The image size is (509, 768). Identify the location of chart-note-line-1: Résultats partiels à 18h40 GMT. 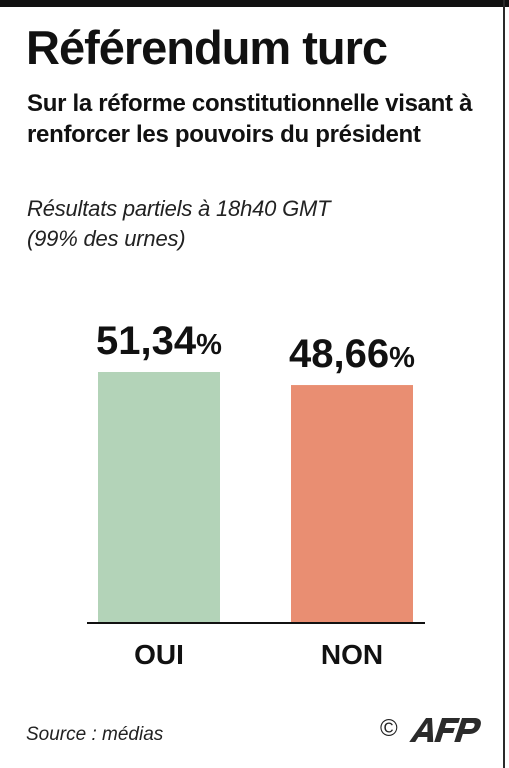
(179, 208).